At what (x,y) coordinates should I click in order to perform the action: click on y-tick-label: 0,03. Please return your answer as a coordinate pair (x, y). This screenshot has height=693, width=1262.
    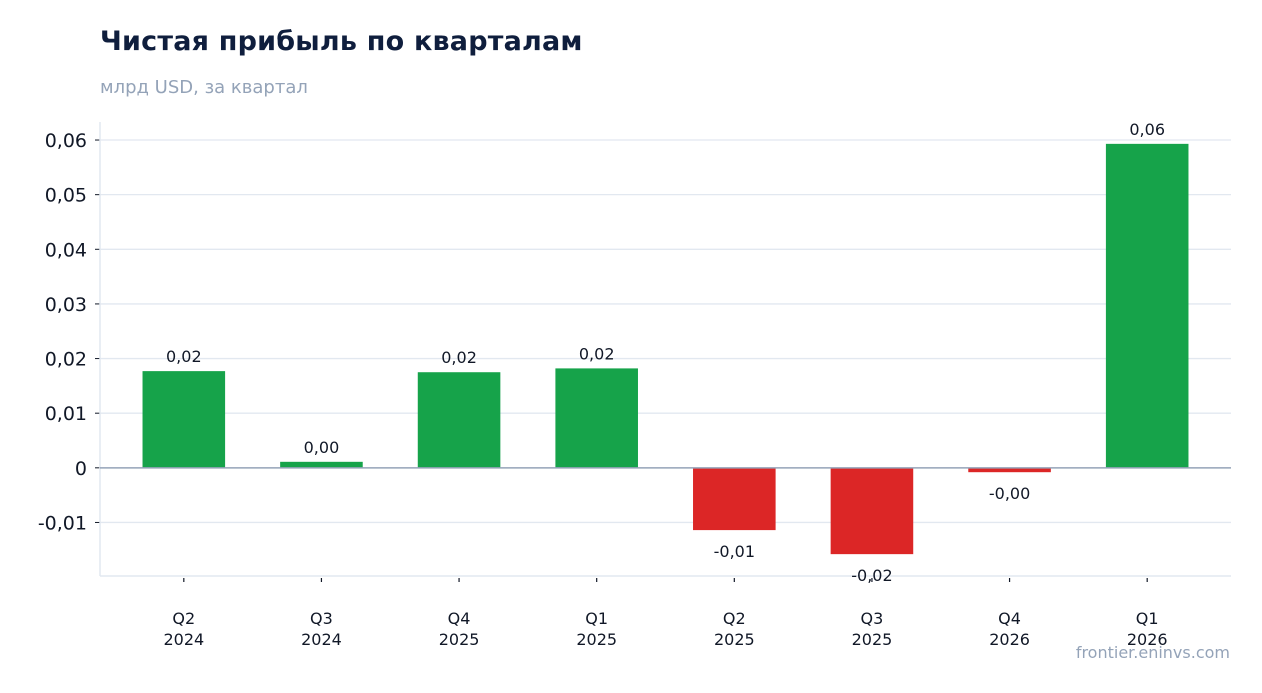
    Looking at the image, I should click on (66, 305).